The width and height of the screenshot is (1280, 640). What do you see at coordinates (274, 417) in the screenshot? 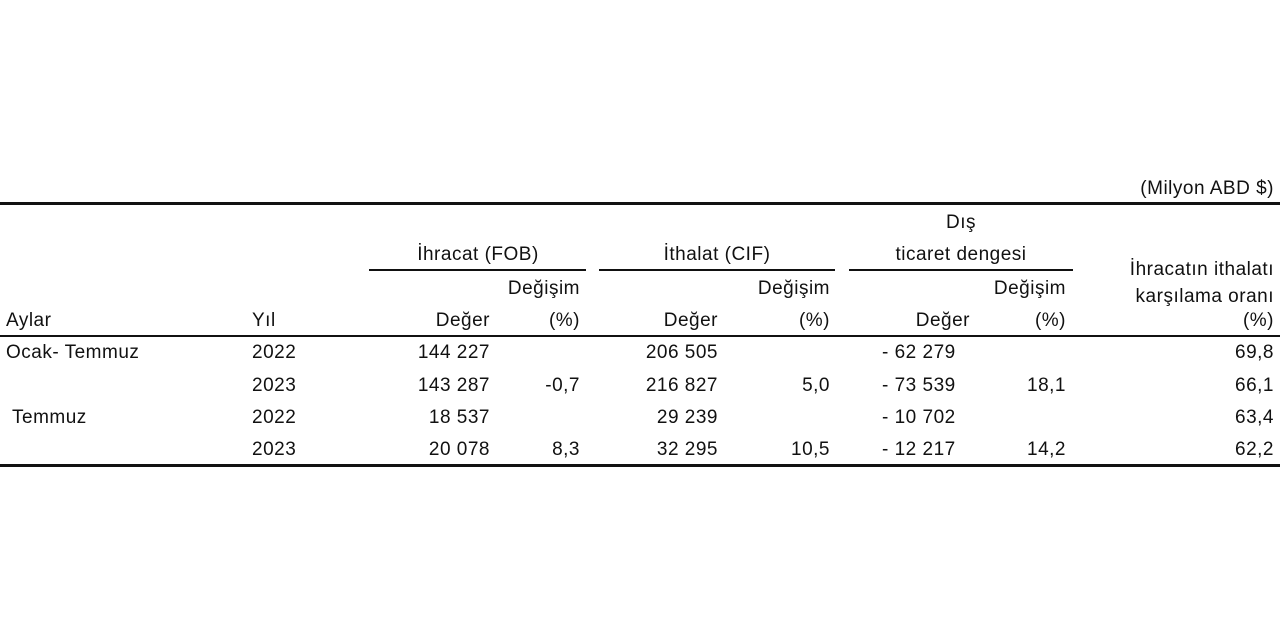
I see `table-row-3-year: 2022` at bounding box center [274, 417].